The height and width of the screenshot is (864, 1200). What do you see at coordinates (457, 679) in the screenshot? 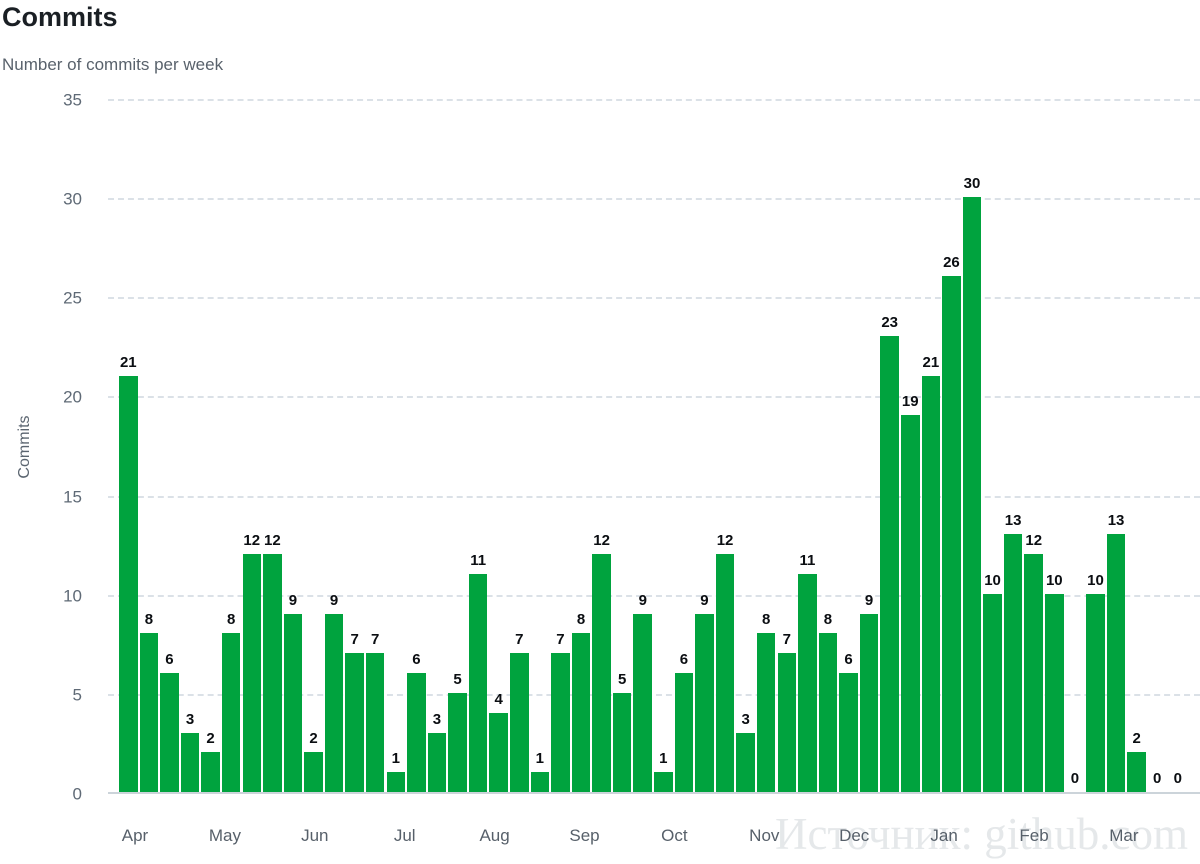
I see `bar-value-label: 5` at bounding box center [457, 679].